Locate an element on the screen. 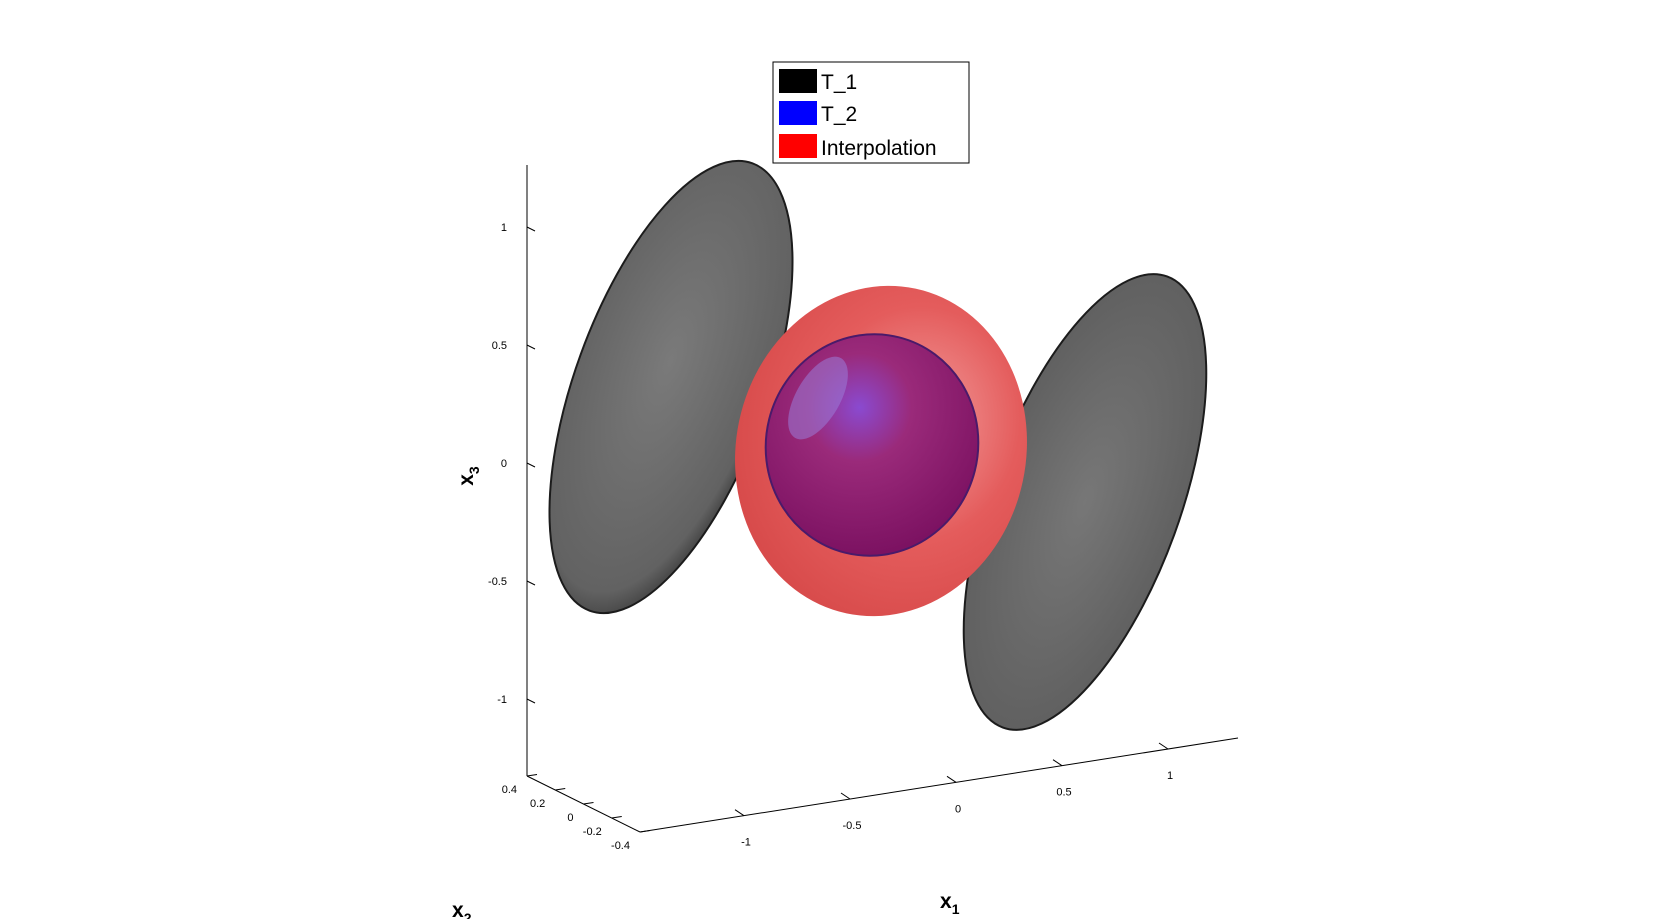 The image size is (1680, 919). y-ticks: 0.4 0.2 0 -0.2 -0.4 is located at coordinates (576, 813).